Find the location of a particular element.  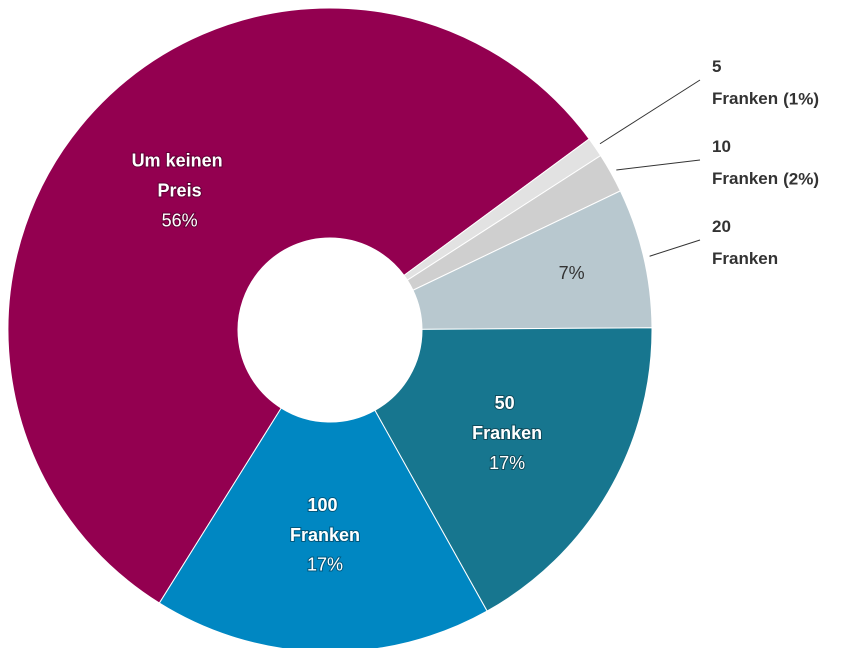

slice-label: 50 Franken is located at coordinates (507, 418).